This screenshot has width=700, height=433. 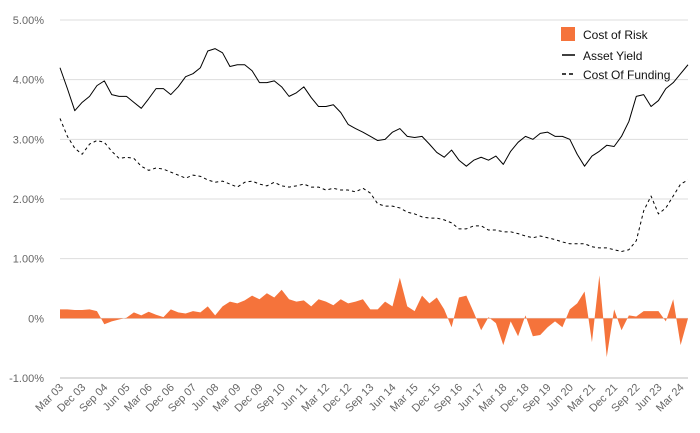 I want to click on legend: Cost of Risk Asset Yield Cost Of Funding, so click(x=615, y=54).